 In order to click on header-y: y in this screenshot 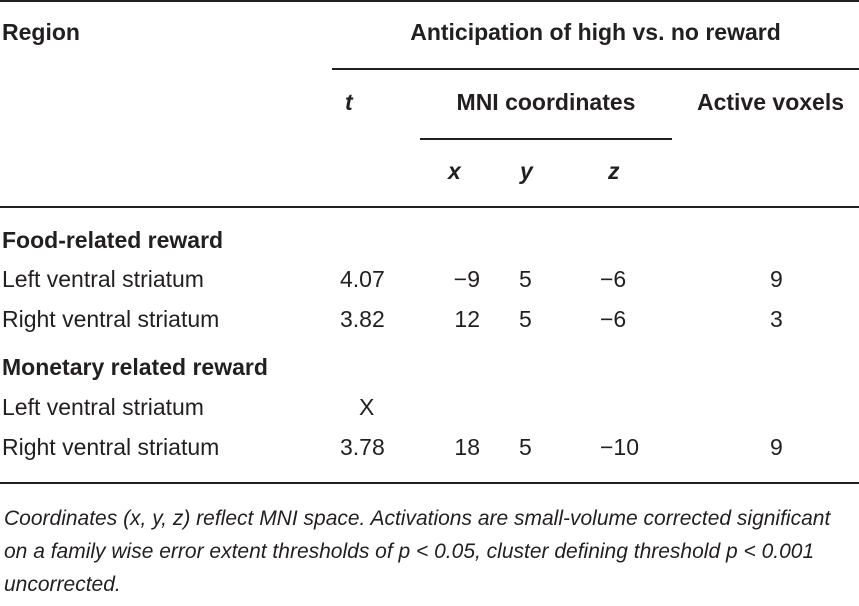, I will do `click(526, 171)`.